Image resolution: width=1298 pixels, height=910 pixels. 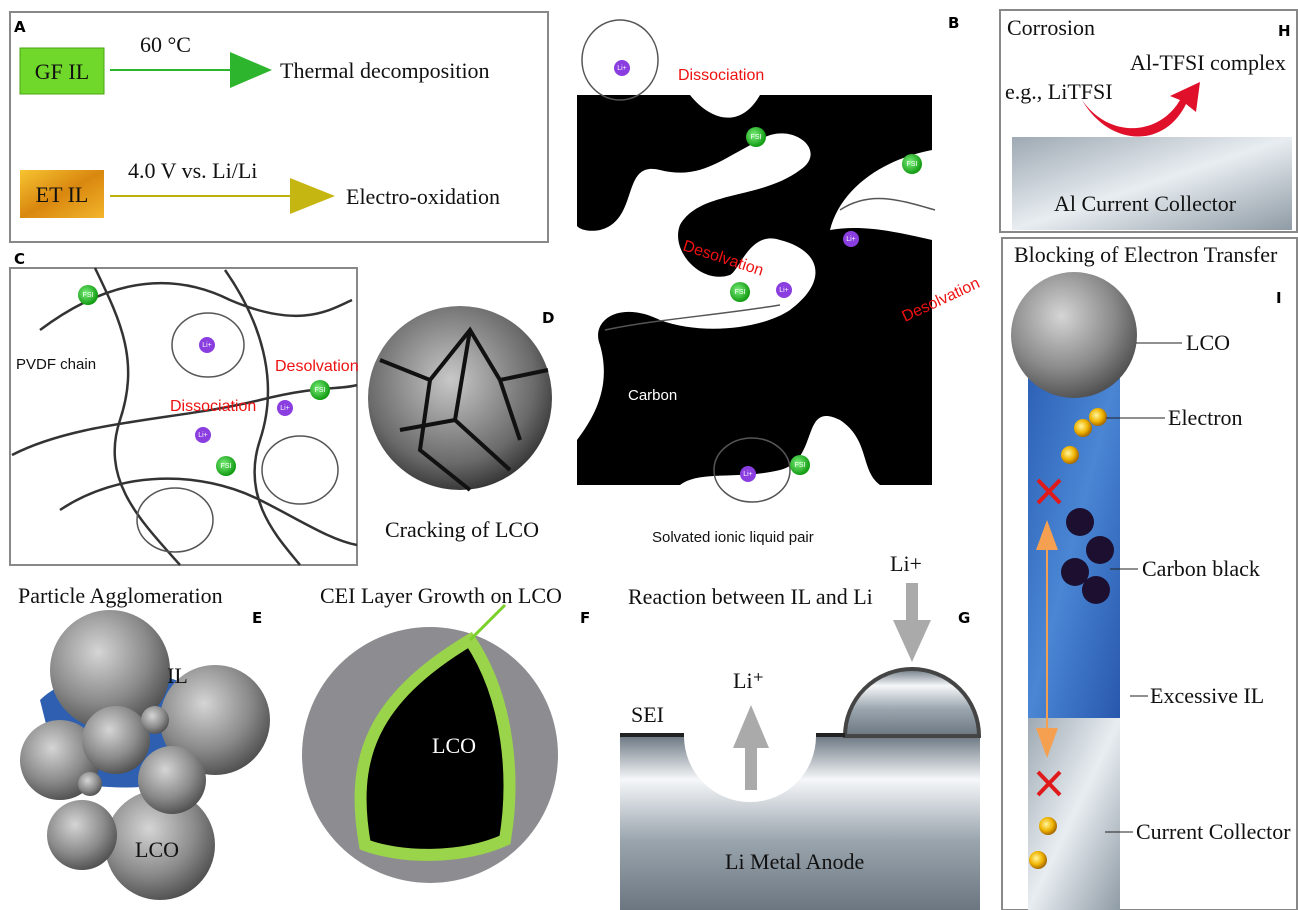 What do you see at coordinates (733, 537) in the screenshot?
I see `caption: Solvated ionic liquid pair` at bounding box center [733, 537].